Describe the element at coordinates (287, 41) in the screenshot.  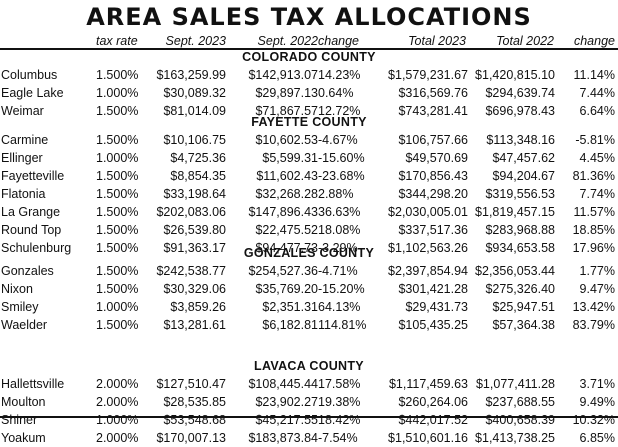
I see `column-header-sept-2022: Sept. 2022` at that location.